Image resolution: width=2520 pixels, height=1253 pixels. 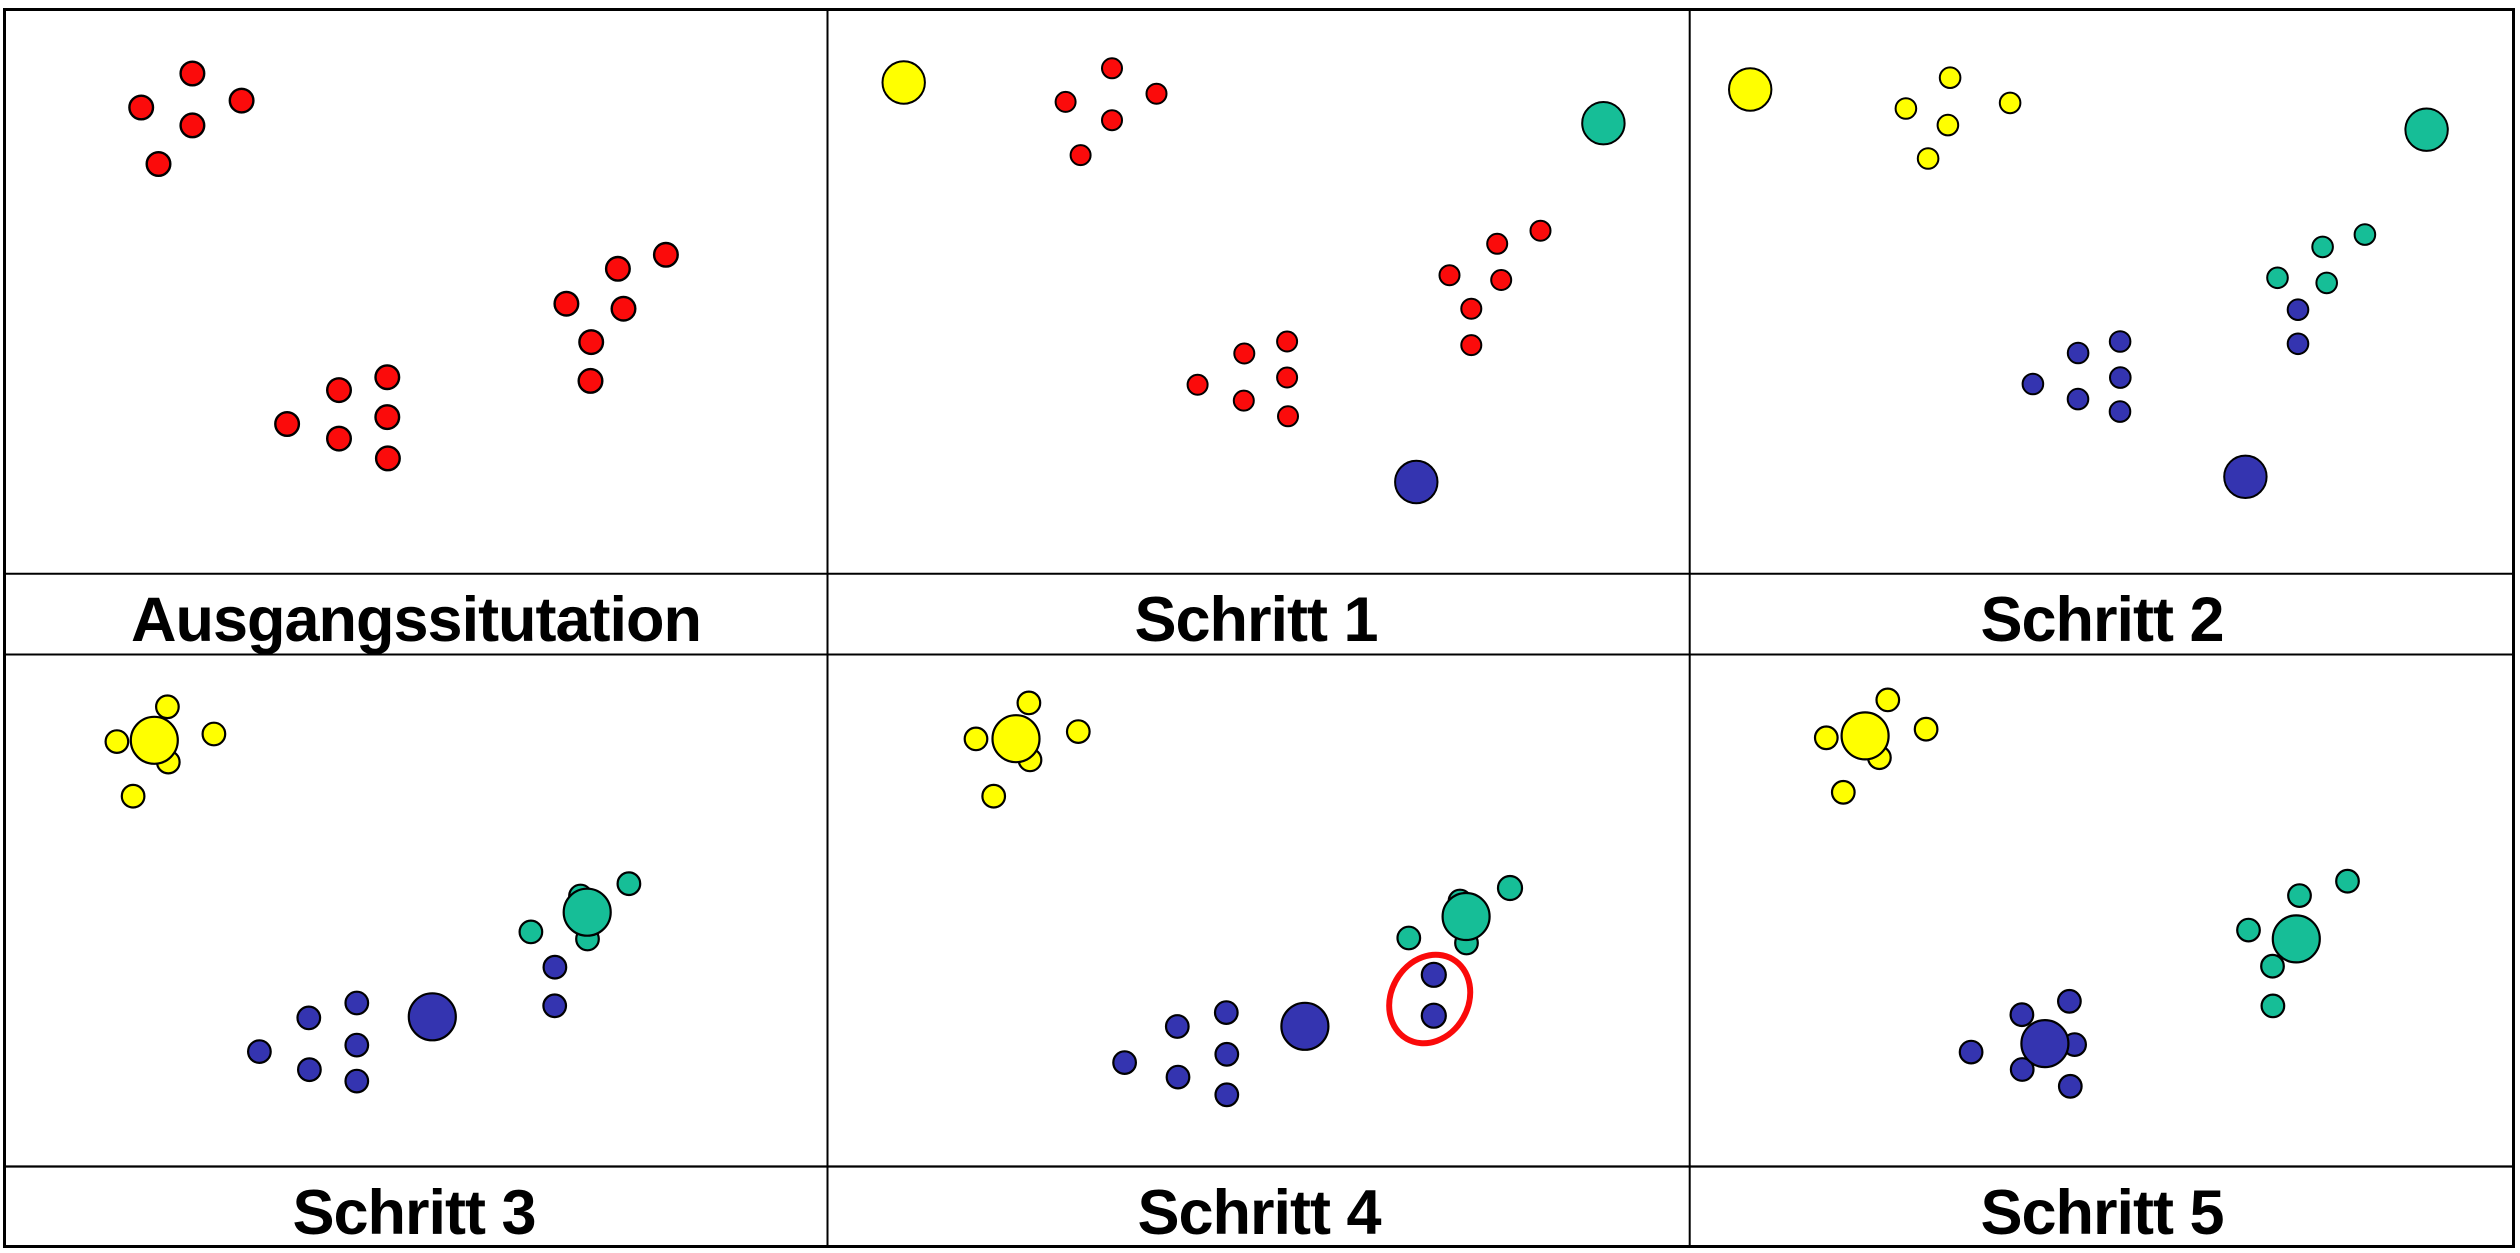 What do you see at coordinates (2101, 1213) in the screenshot?
I see `svg-text: Schritt 5` at bounding box center [2101, 1213].